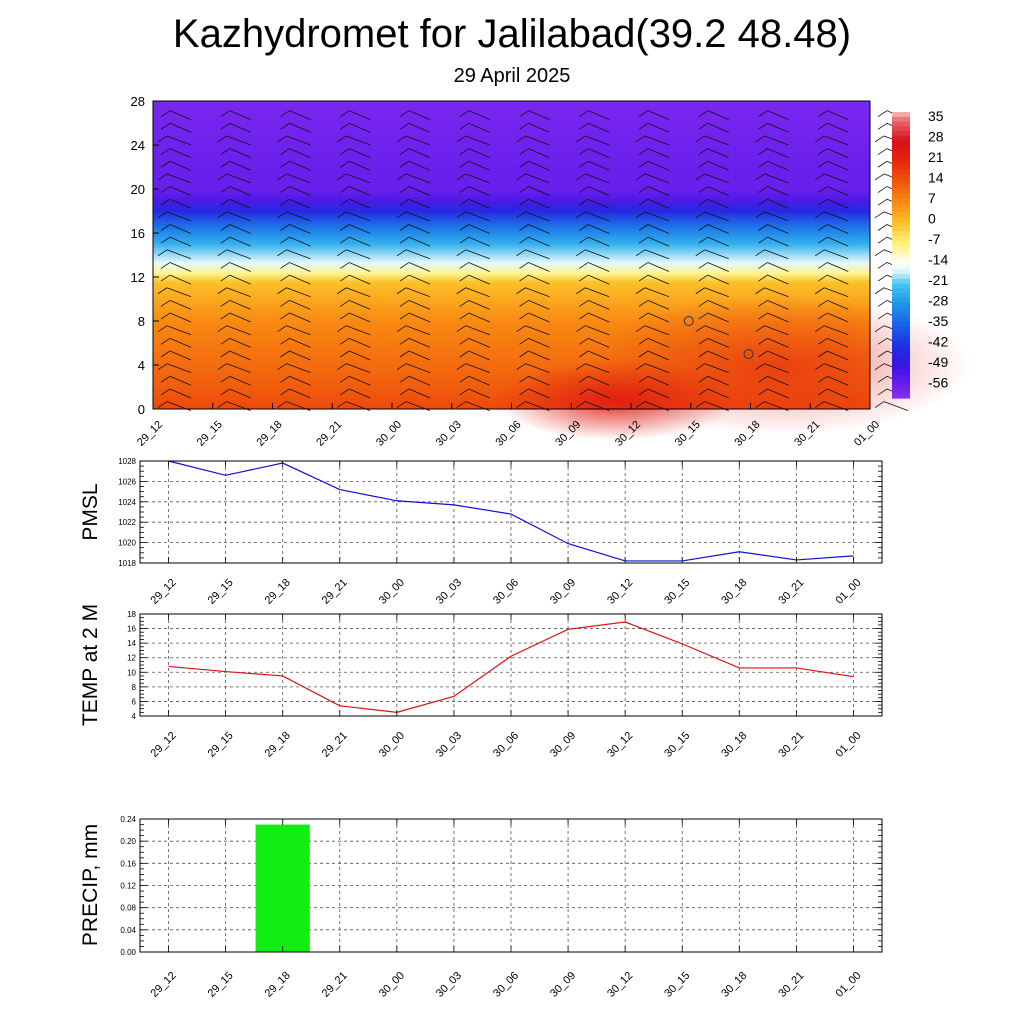 Image resolution: width=1024 pixels, height=1024 pixels. I want to click on colorbar-label: 14, so click(936, 178).